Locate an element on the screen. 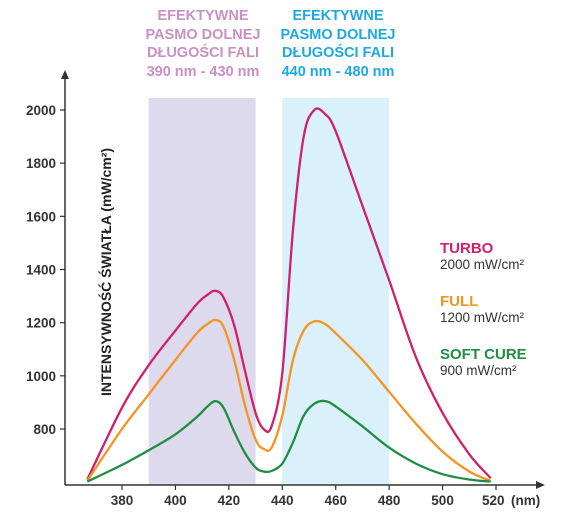 Image resolution: width=564 pixels, height=515 pixels. y-tick-label: 1400 is located at coordinates (41, 270).